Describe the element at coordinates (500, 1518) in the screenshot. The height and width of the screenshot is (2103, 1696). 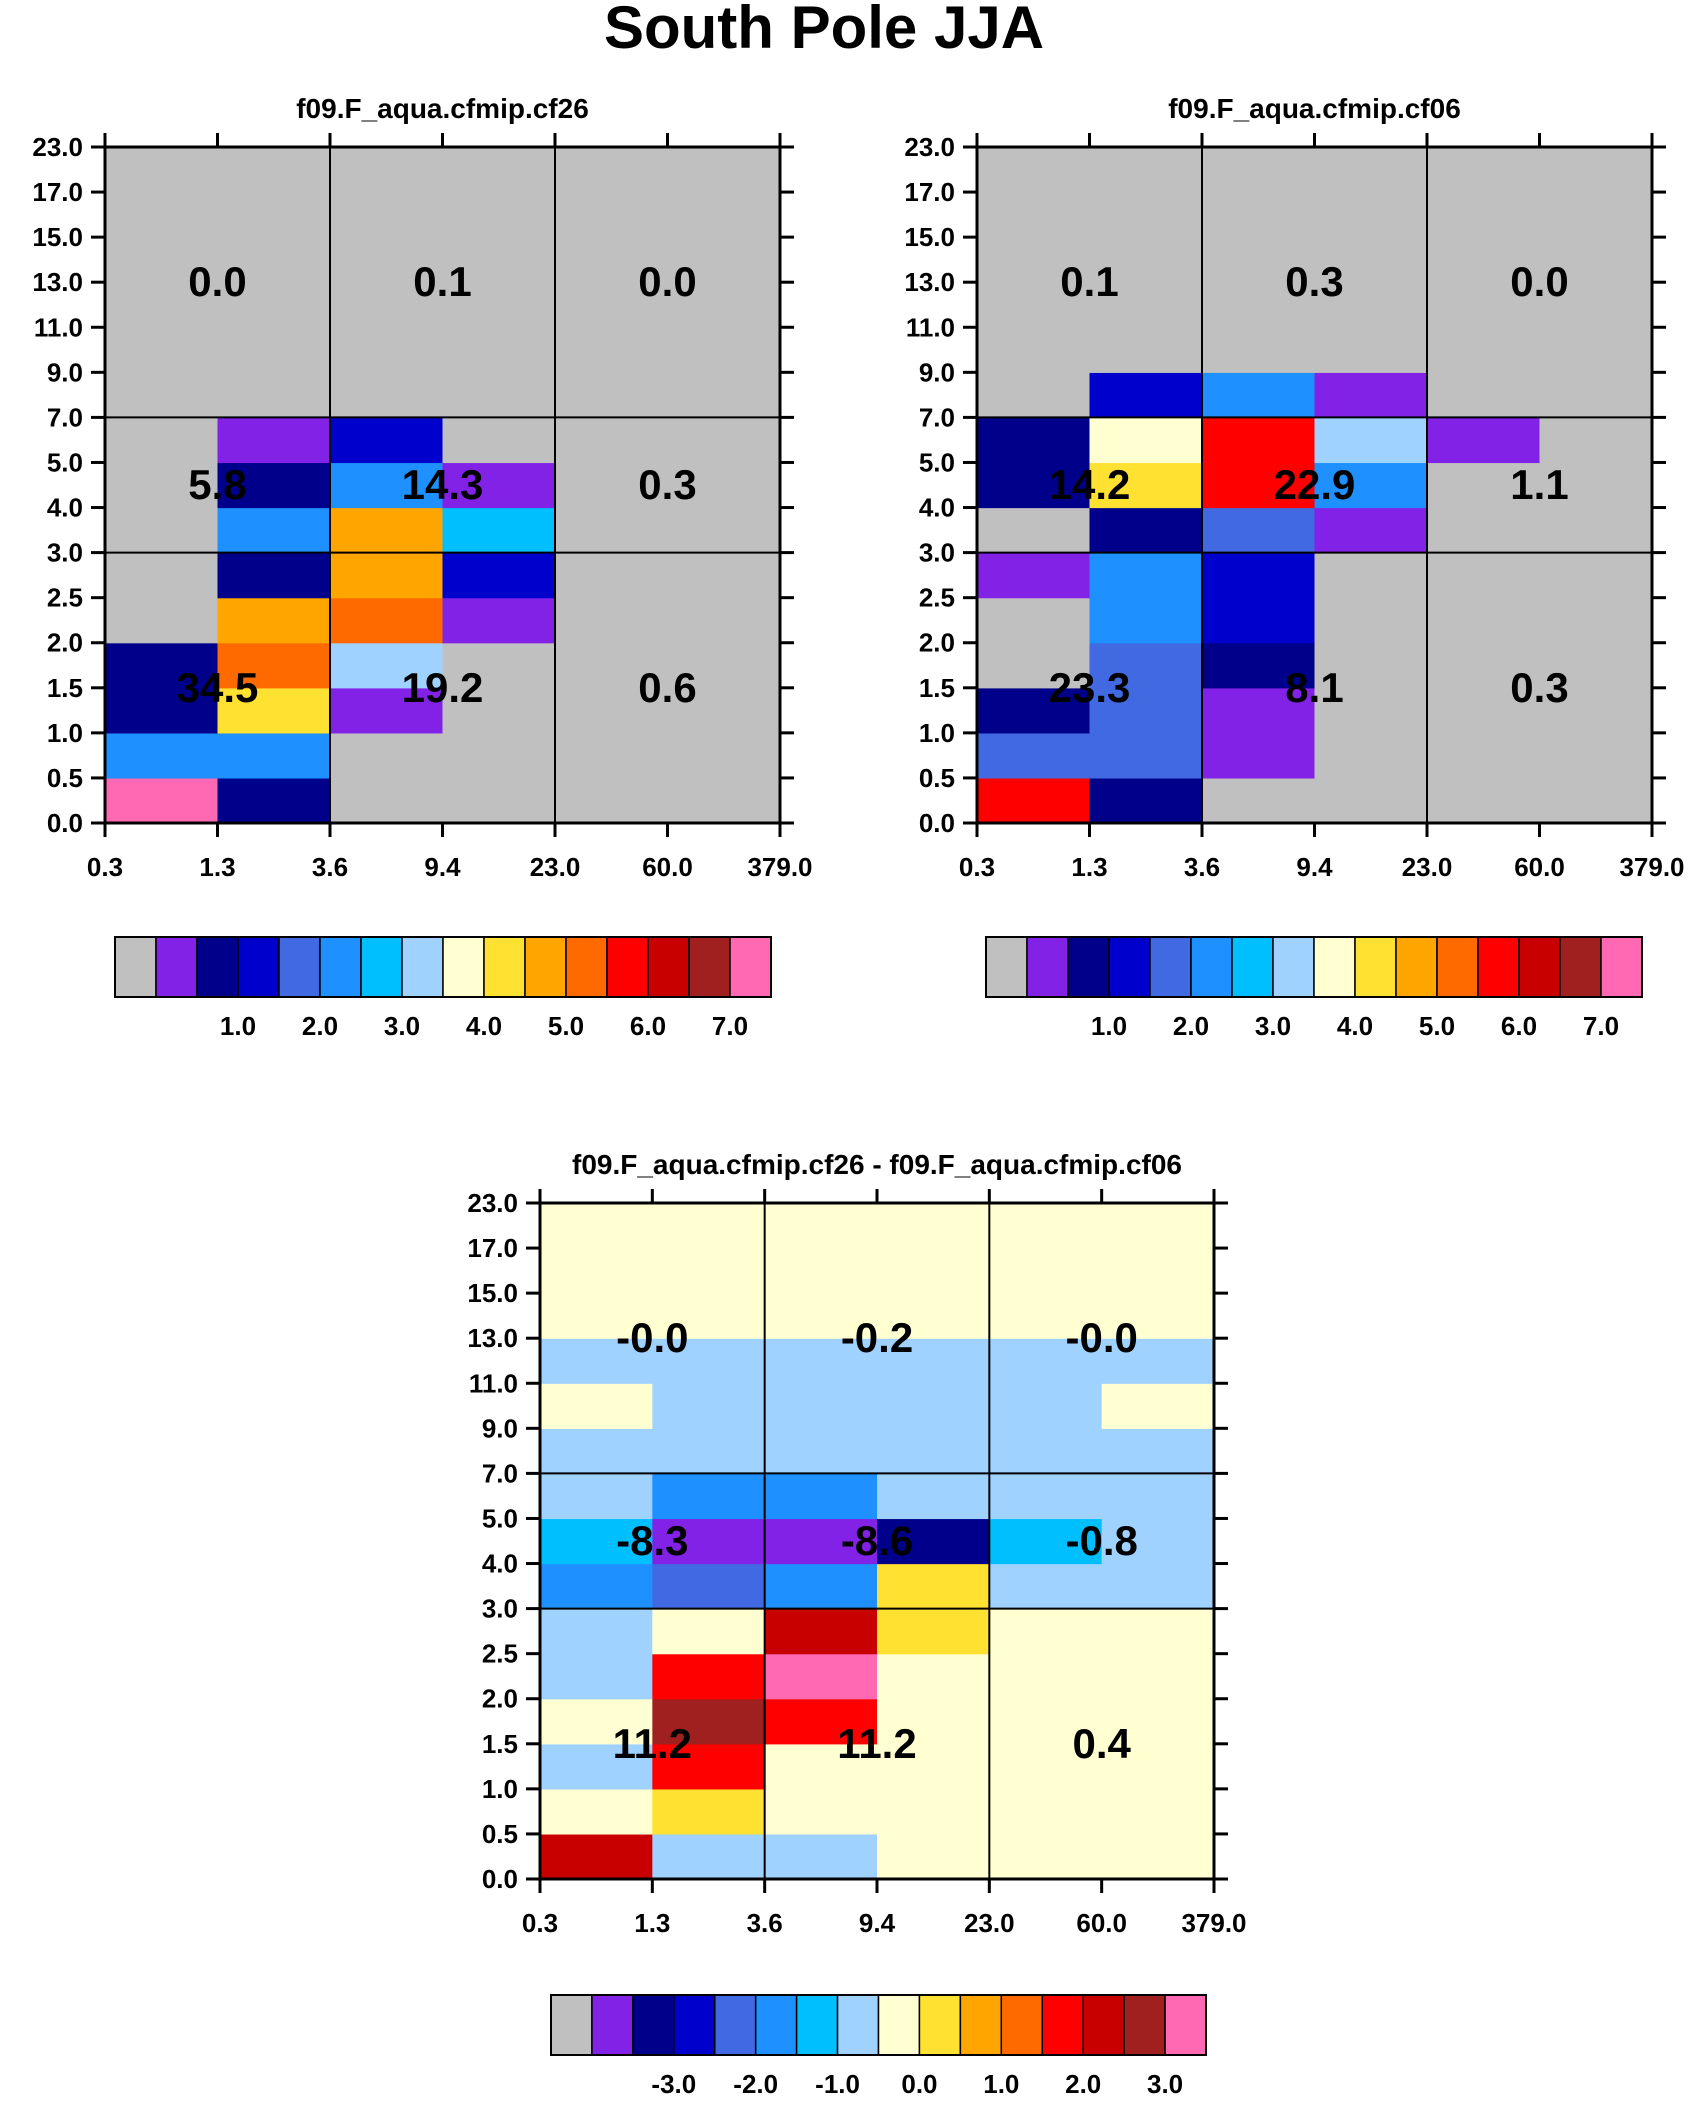
I see `y-tick-label: 5.0` at that location.